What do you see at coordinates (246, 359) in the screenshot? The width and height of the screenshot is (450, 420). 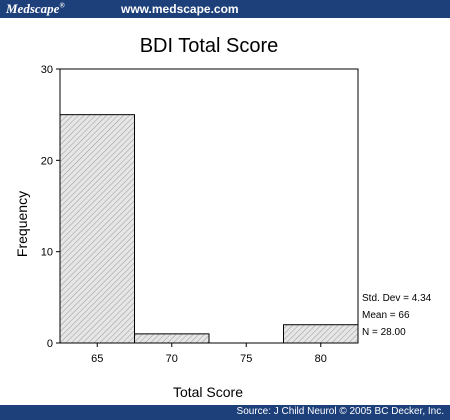 I see `x-tick-label: 75` at bounding box center [246, 359].